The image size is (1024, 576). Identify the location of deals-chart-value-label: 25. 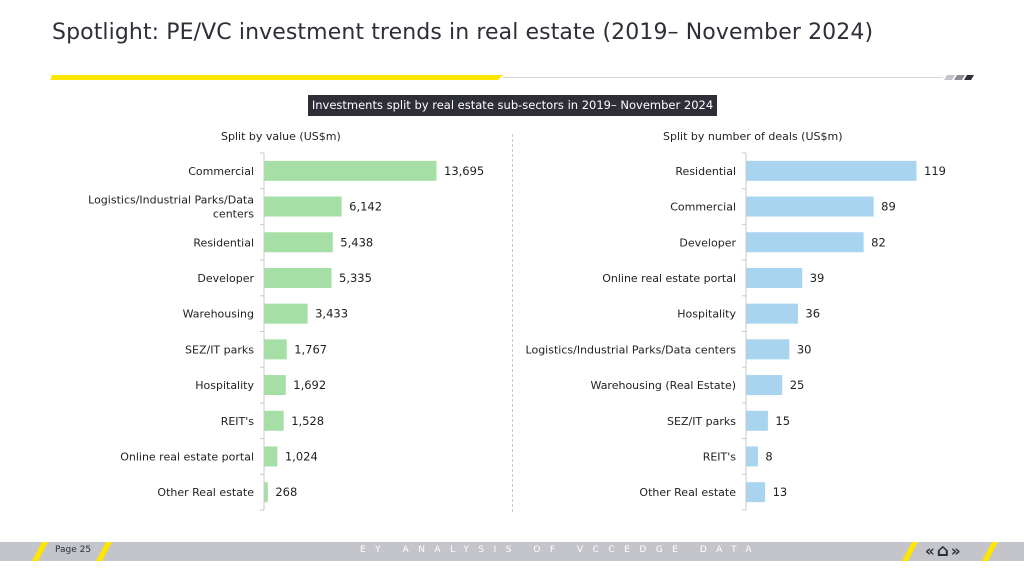
(797, 385).